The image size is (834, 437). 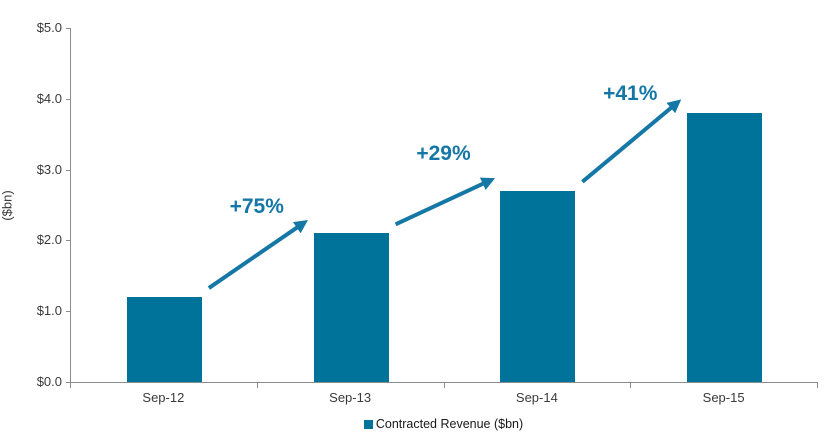 I want to click on y-axis-tick-label: $5.0, so click(x=49, y=27).